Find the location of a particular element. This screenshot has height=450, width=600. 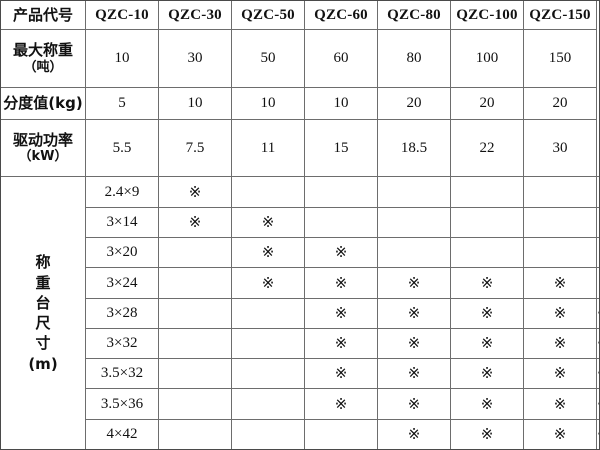

spec-value-cell: 150 is located at coordinates (560, 58).